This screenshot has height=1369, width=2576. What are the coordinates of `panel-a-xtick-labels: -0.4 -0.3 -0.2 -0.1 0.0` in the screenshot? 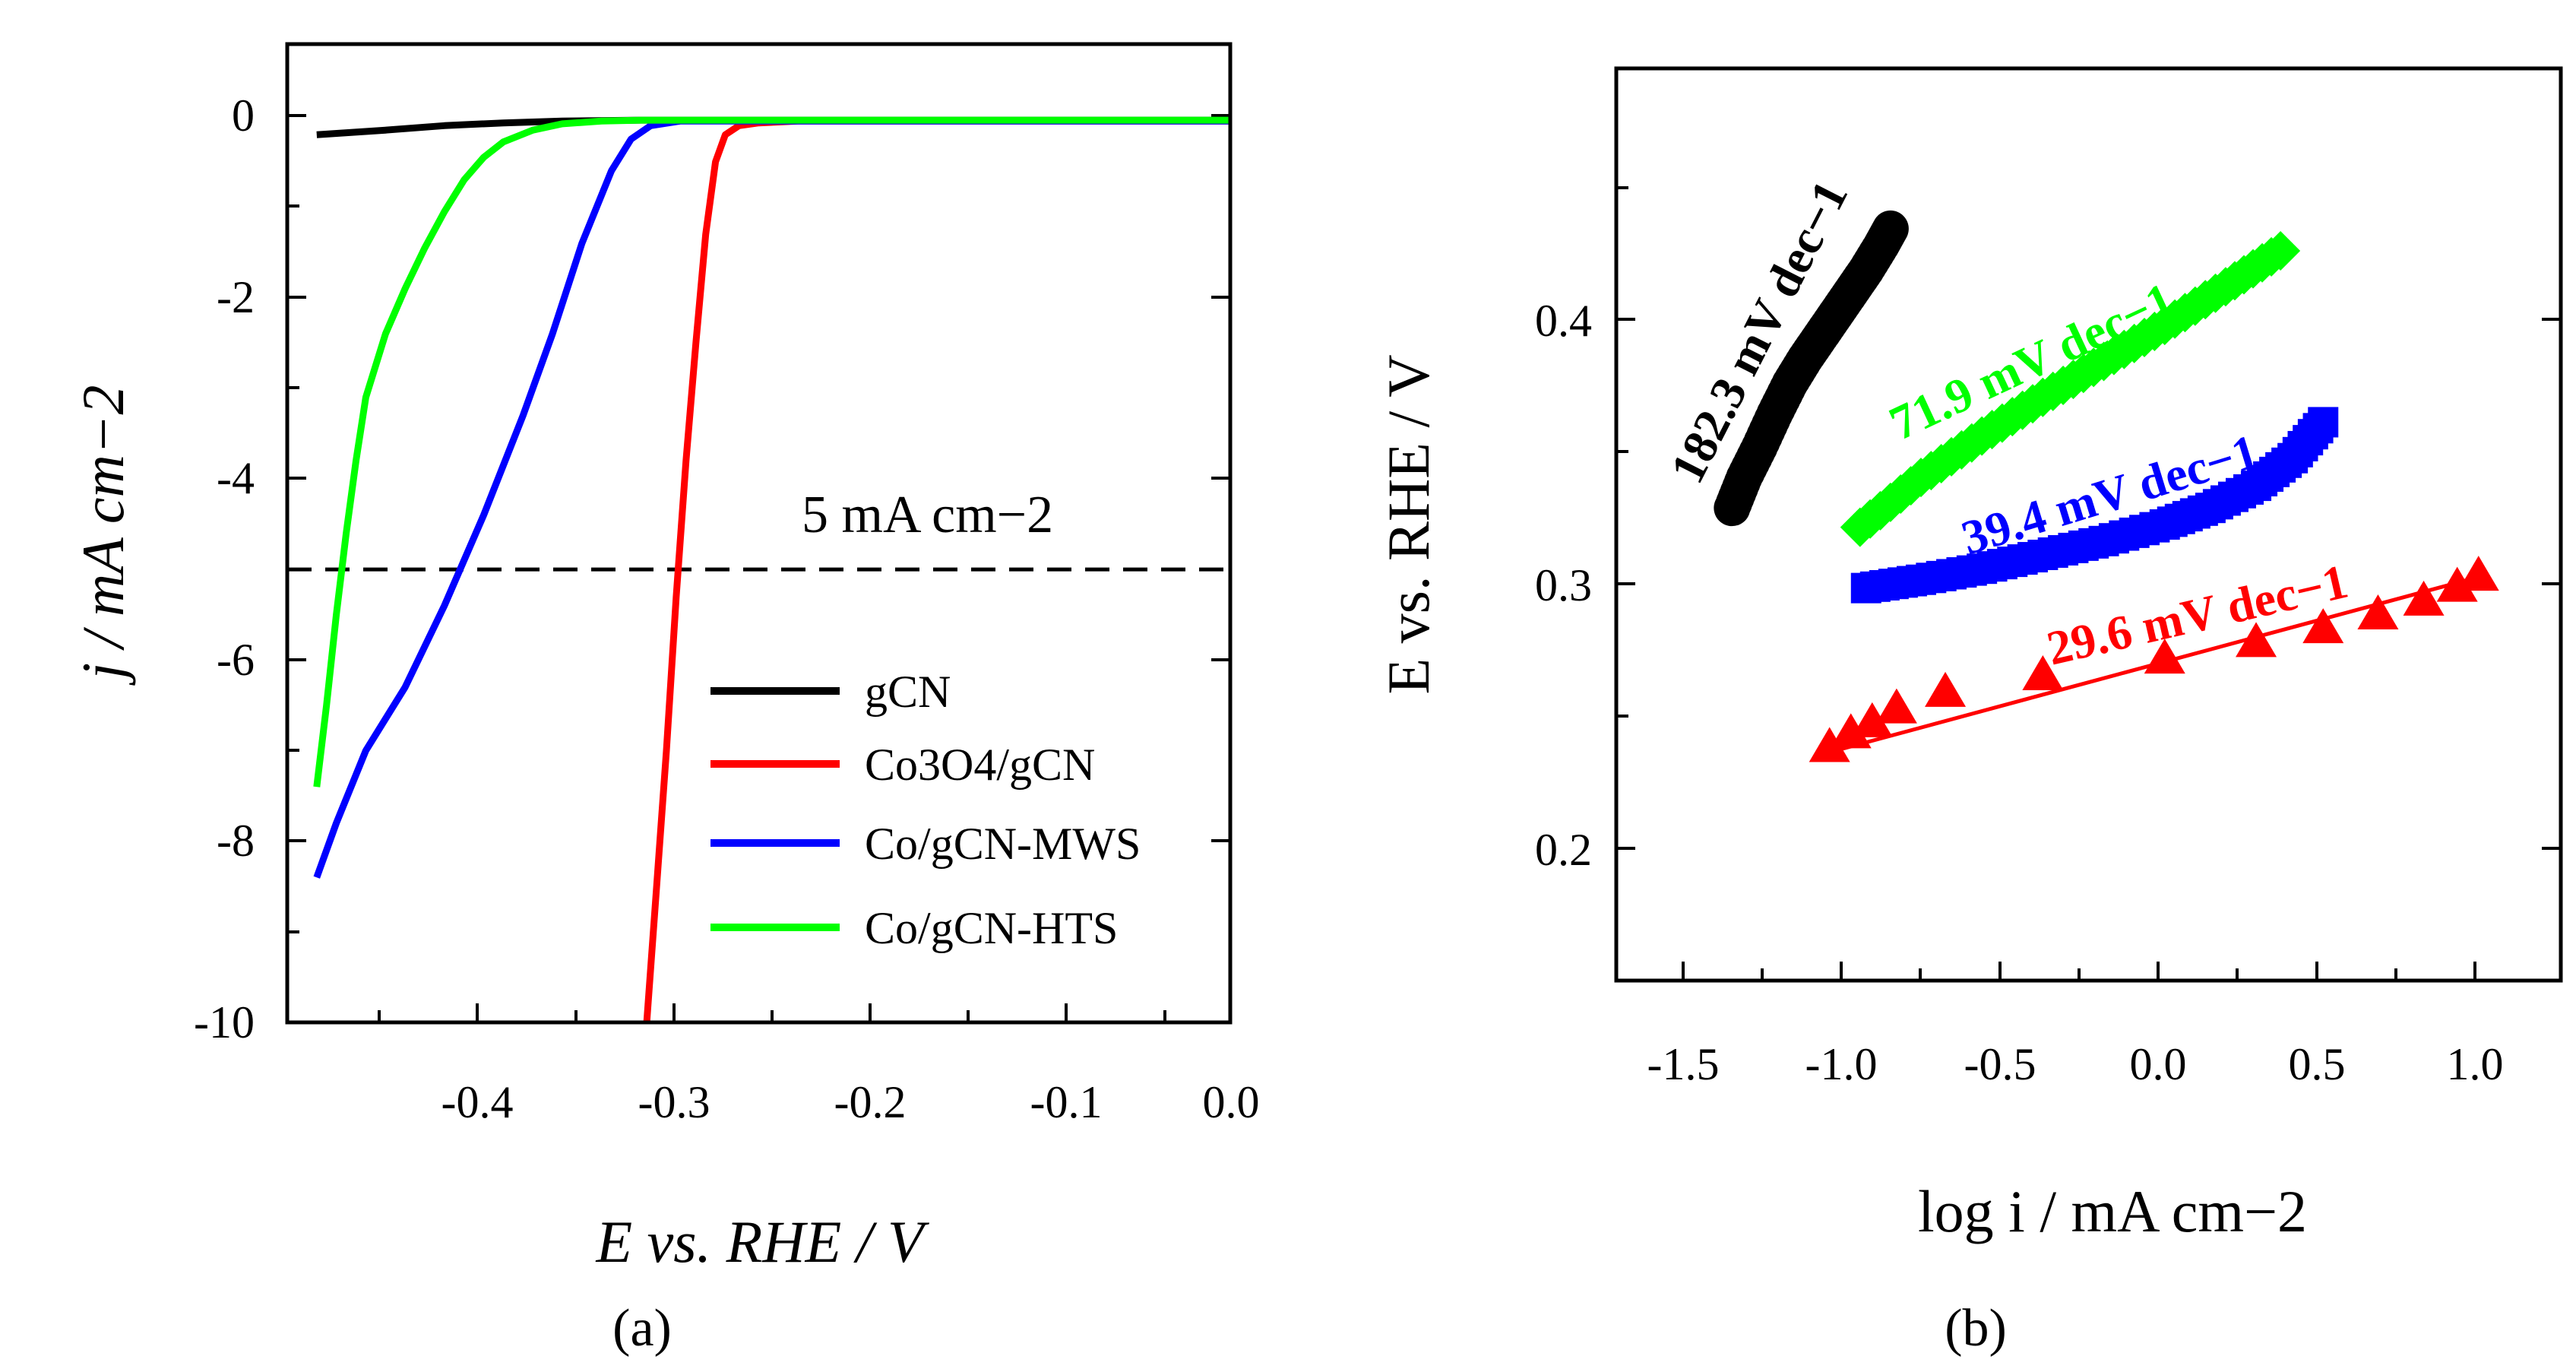 It's located at (851, 1102).